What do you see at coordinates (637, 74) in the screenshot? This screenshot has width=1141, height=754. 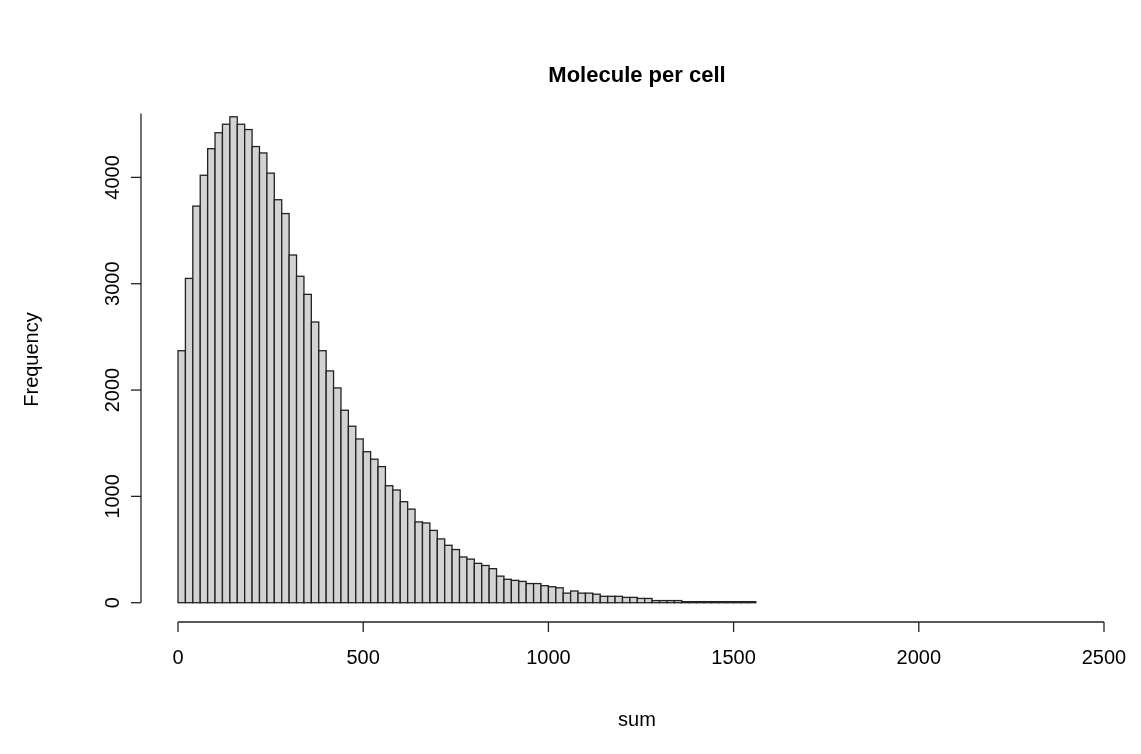 I see `chart-title: Molecule per cell` at bounding box center [637, 74].